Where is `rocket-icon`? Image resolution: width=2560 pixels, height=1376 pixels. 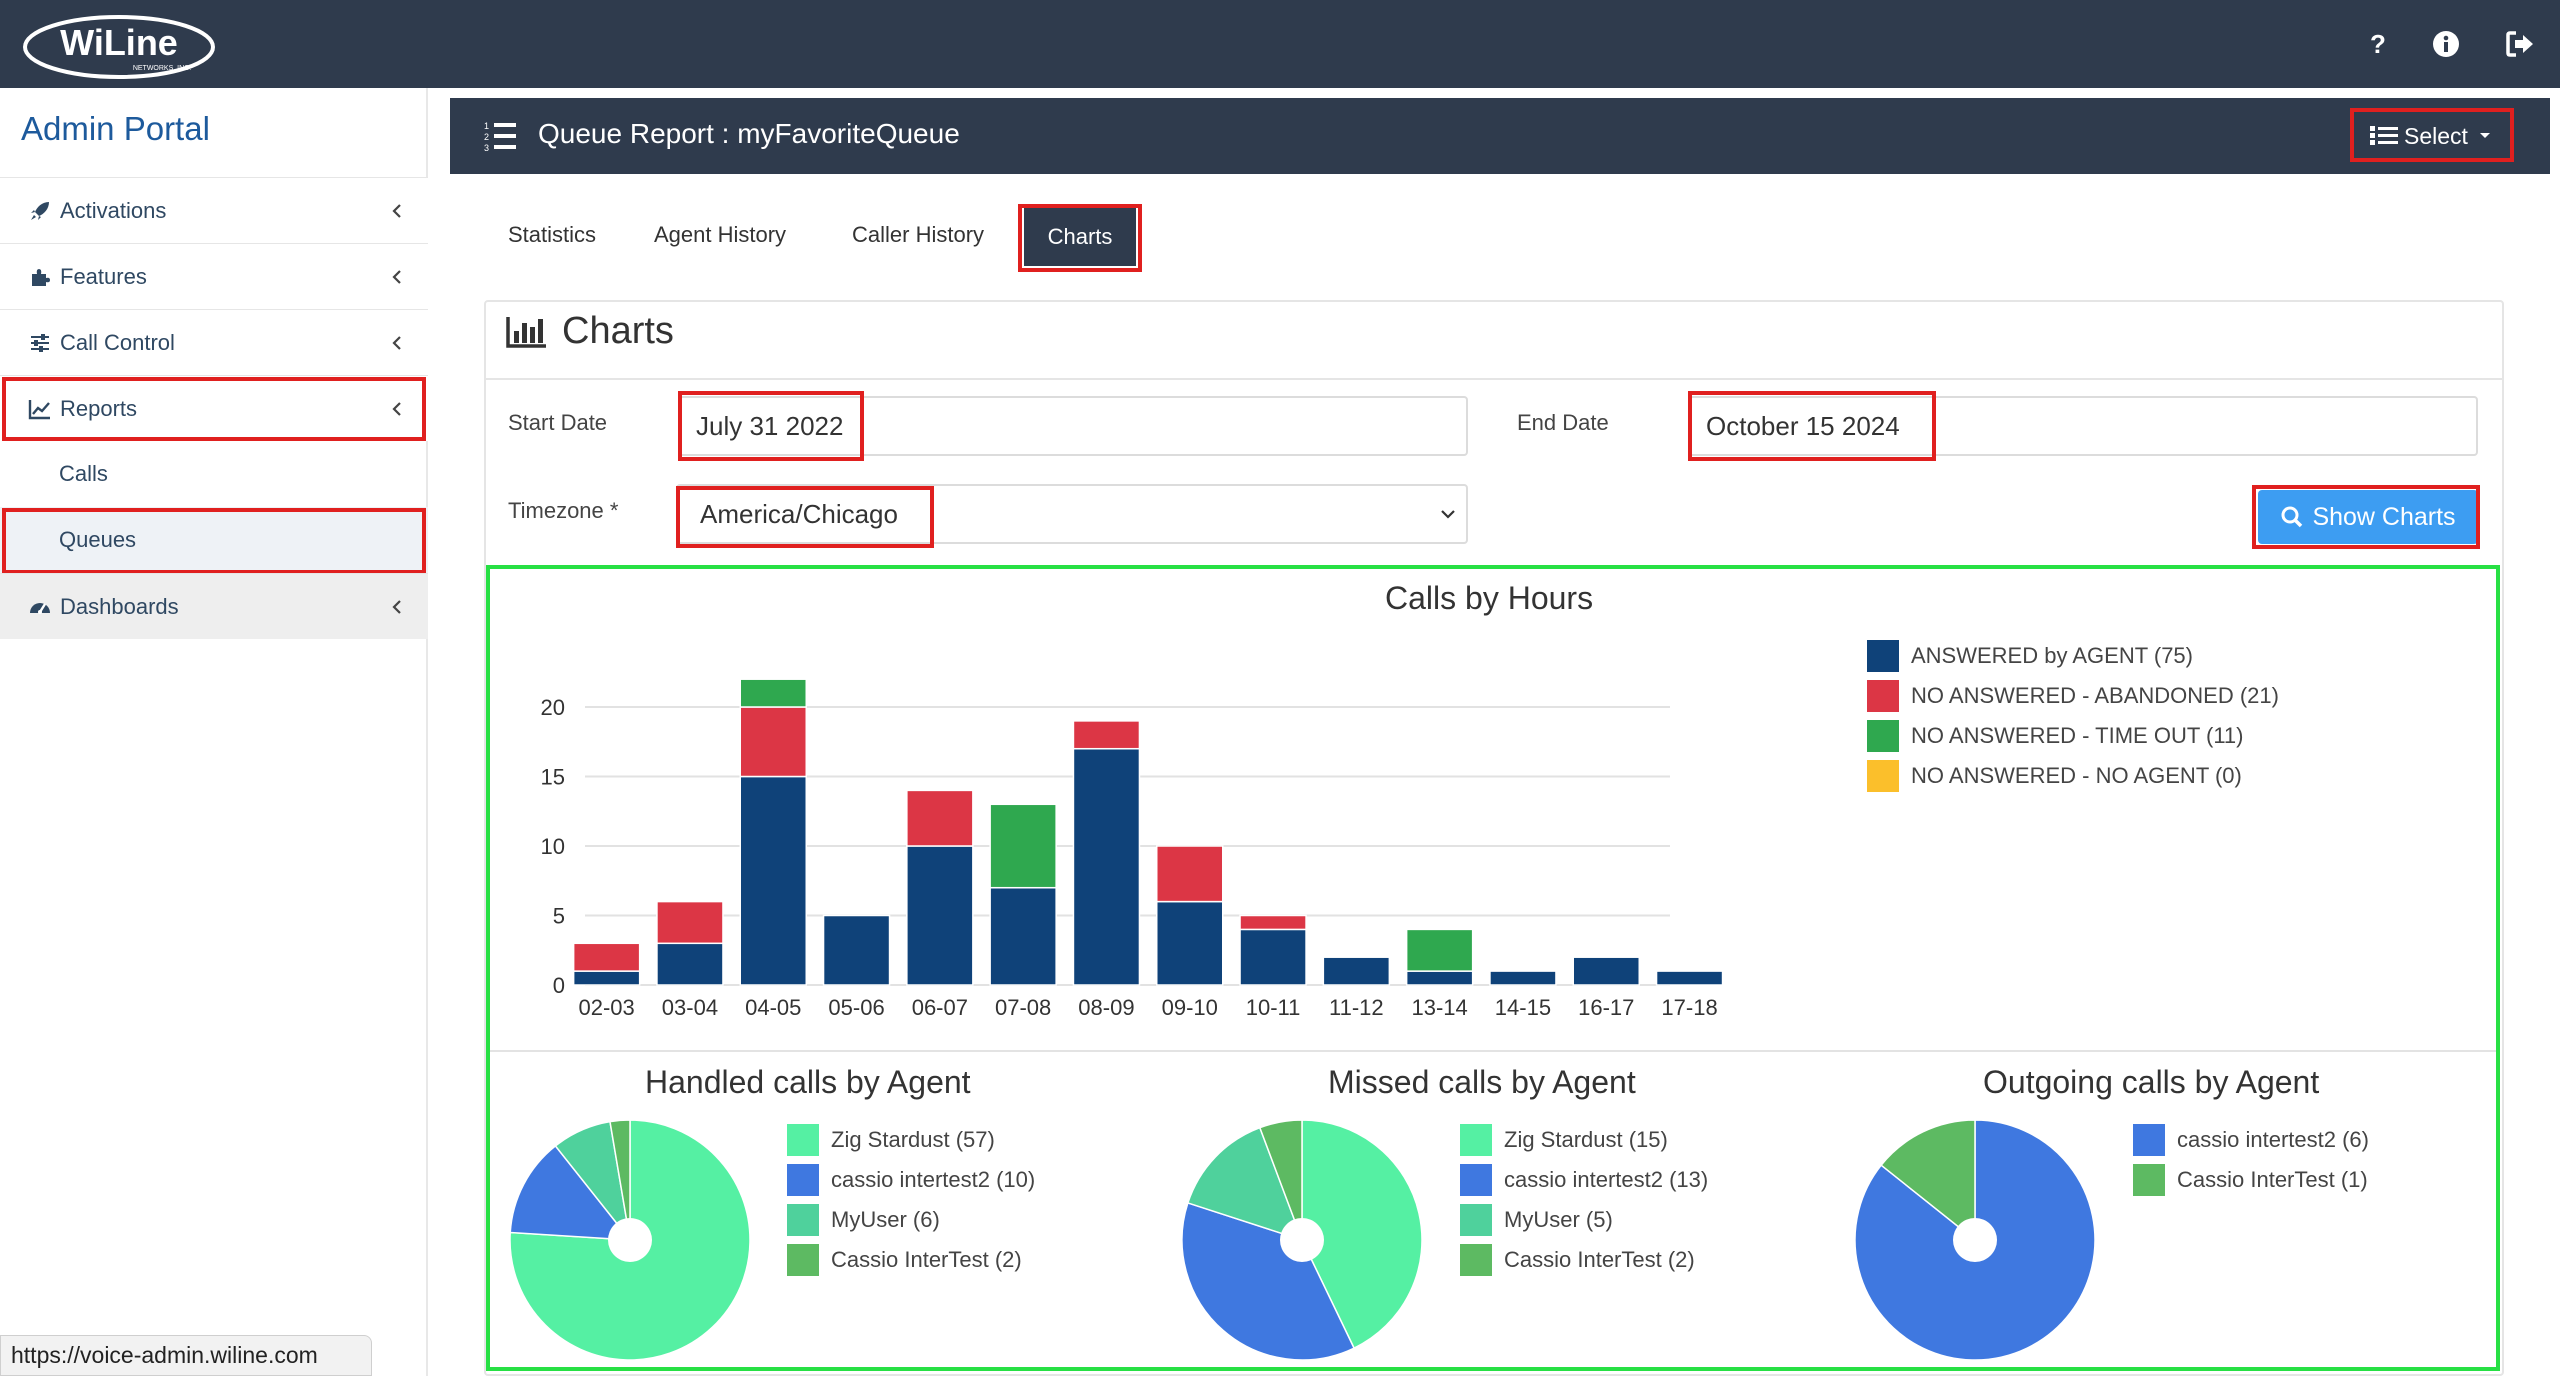
rocket-icon is located at coordinates (40, 211).